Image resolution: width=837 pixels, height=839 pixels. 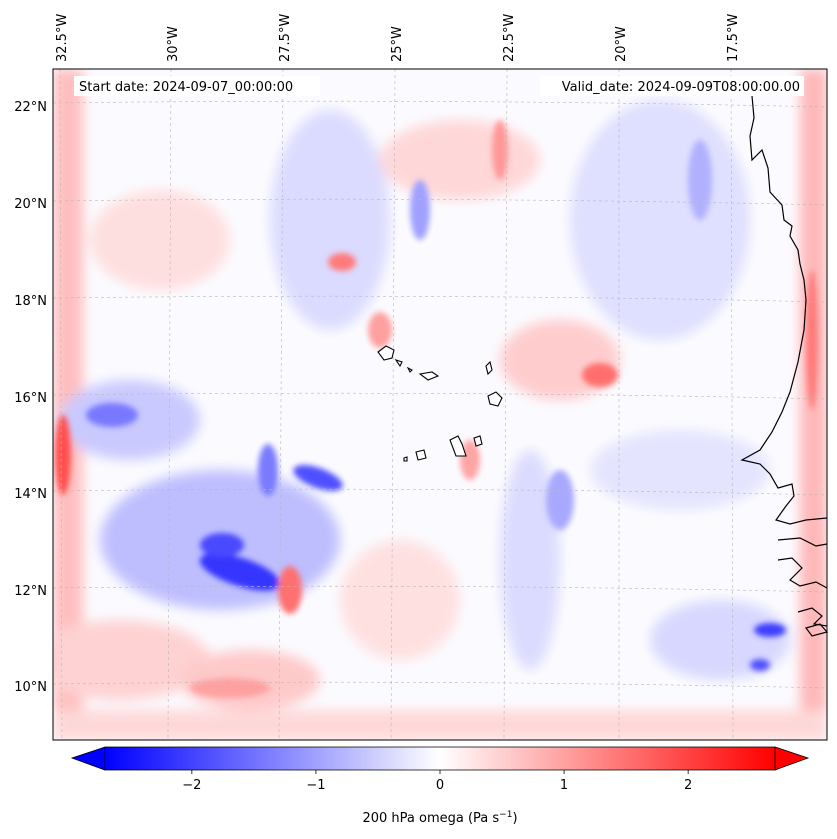 What do you see at coordinates (30, 301) in the screenshot?
I see `lat-label-18n: 18°N` at bounding box center [30, 301].